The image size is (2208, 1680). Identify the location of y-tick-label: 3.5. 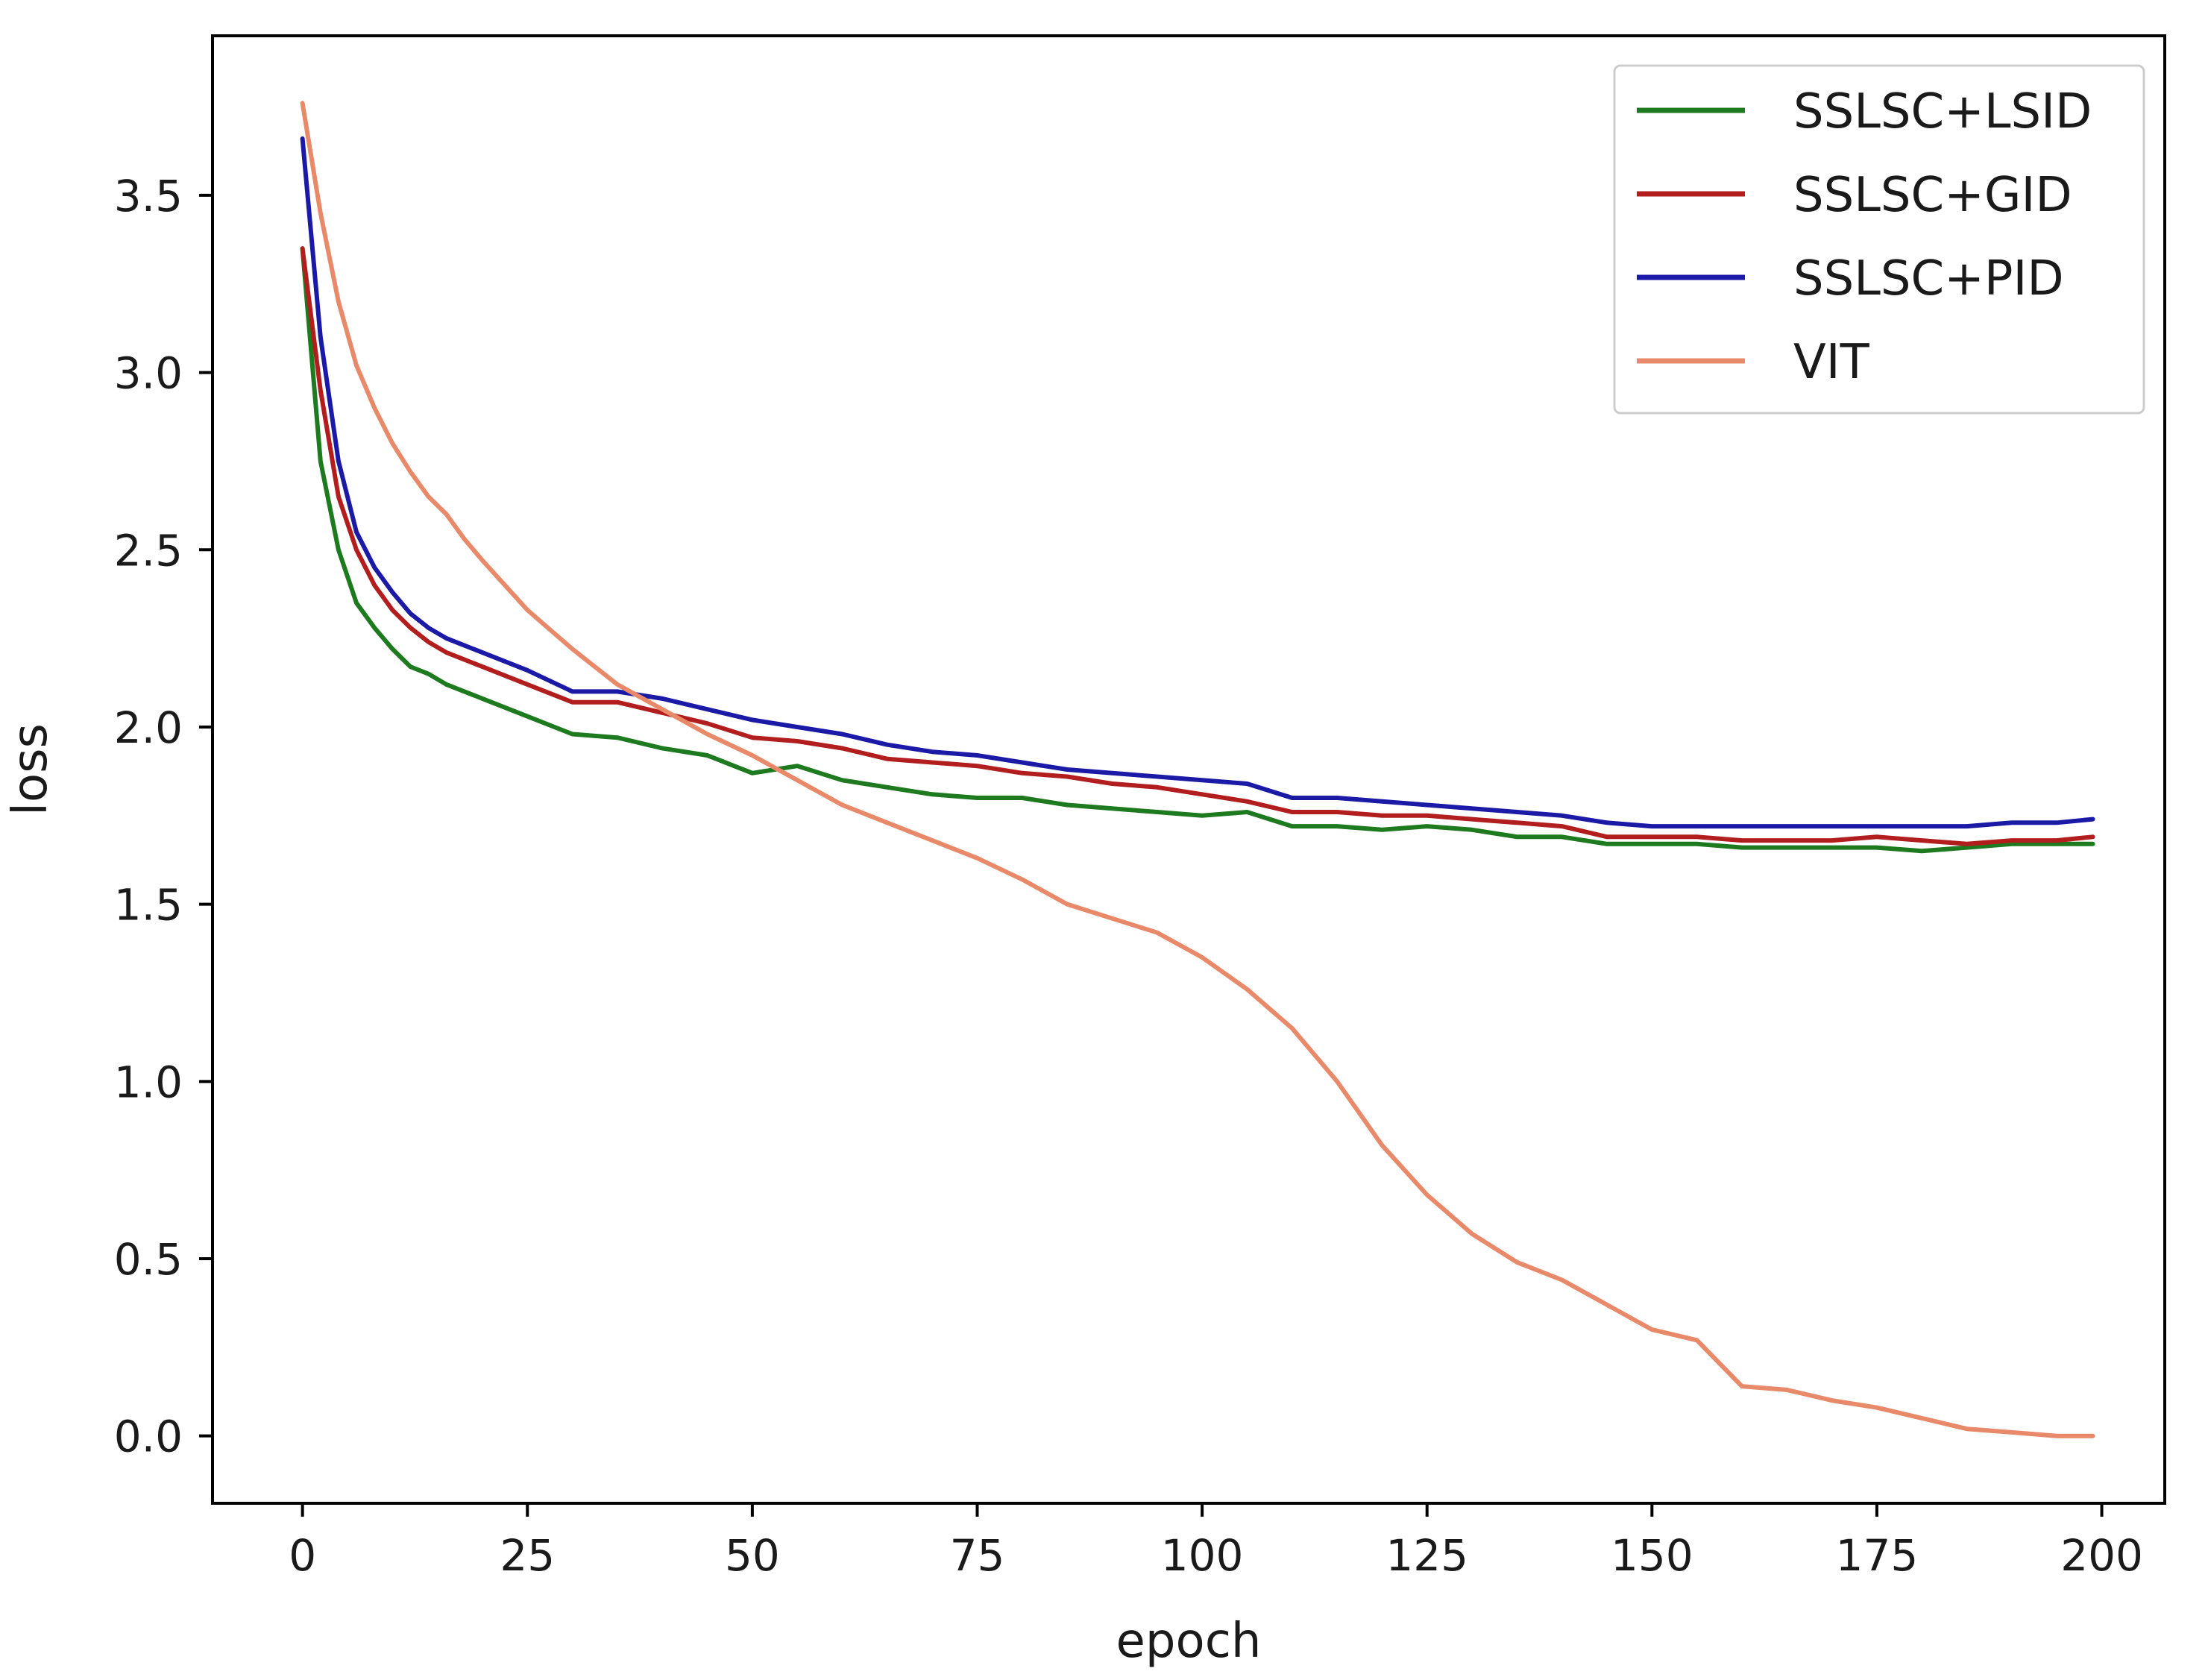
(148, 196).